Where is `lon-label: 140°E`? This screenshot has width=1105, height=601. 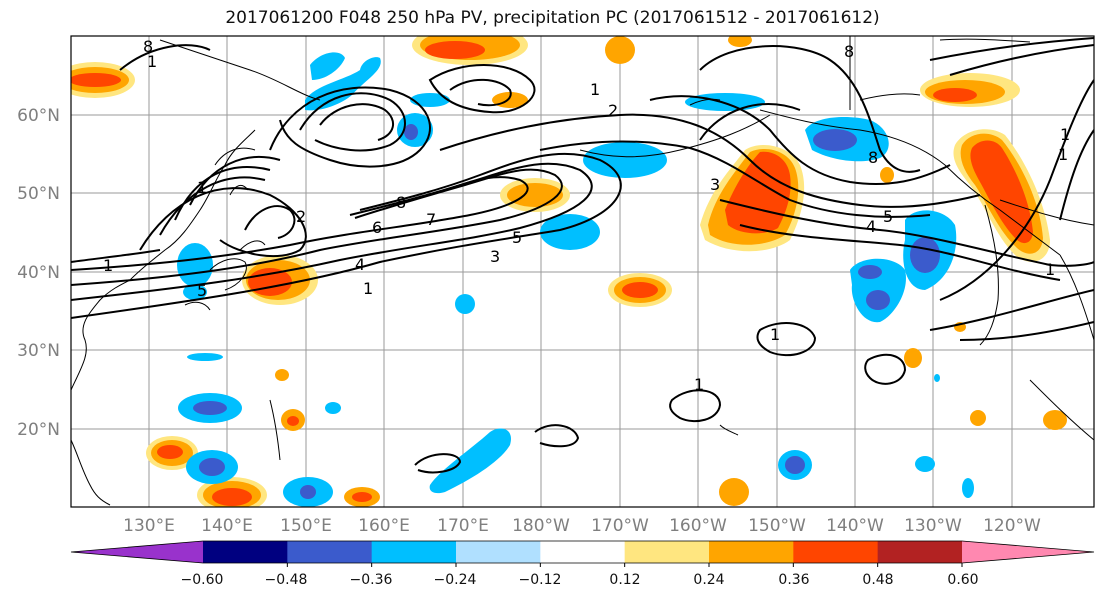
lon-label: 140°E is located at coordinates (227, 526).